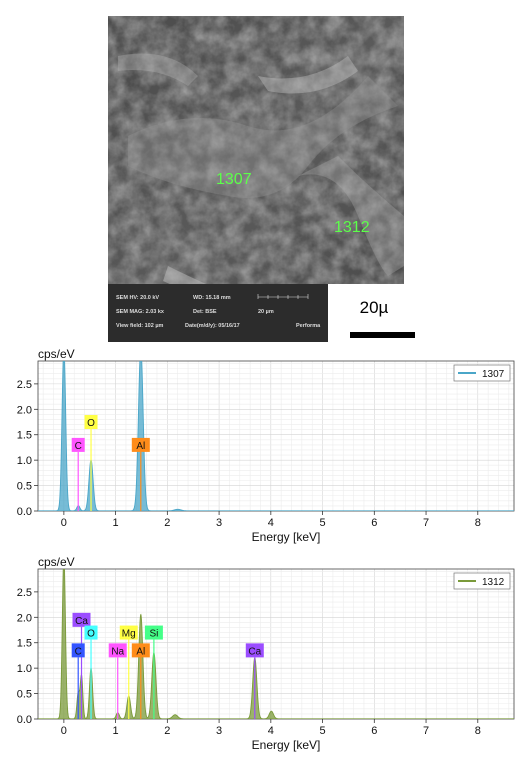 This screenshot has width=520, height=767. I want to click on element-label-si: Si, so click(153, 634).